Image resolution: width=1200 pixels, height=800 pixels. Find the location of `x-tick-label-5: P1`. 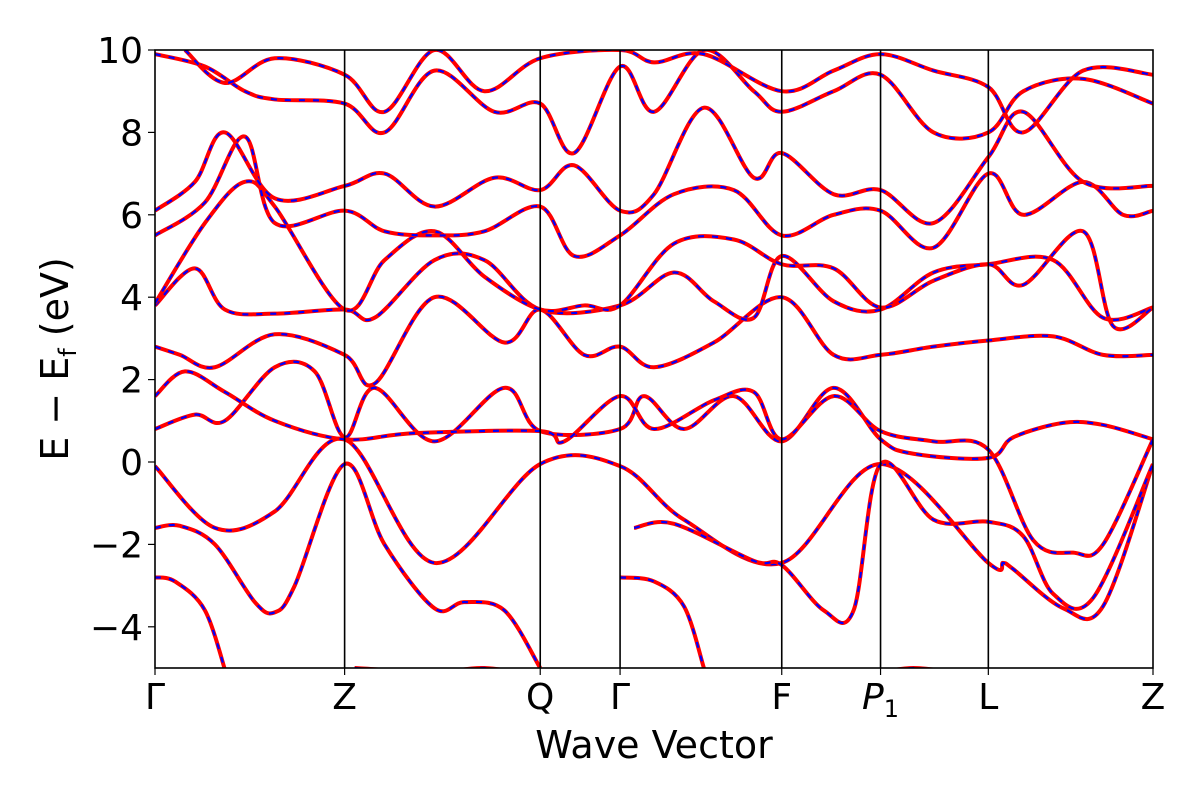

x-tick-label-5: P1 is located at coordinates (880, 700).